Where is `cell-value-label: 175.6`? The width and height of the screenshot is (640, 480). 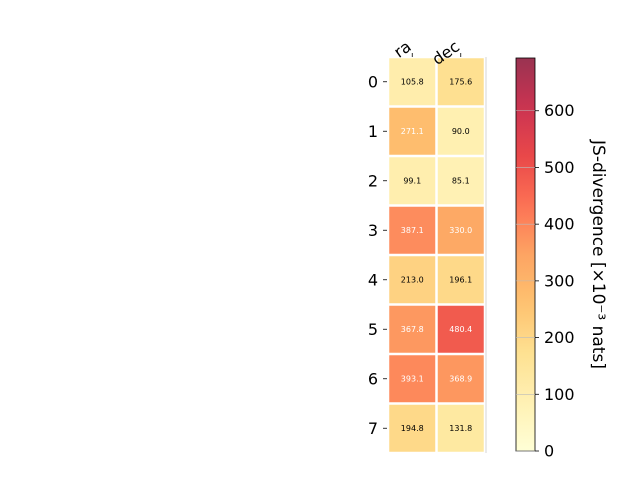 cell-value-label: 175.6 is located at coordinates (460, 81).